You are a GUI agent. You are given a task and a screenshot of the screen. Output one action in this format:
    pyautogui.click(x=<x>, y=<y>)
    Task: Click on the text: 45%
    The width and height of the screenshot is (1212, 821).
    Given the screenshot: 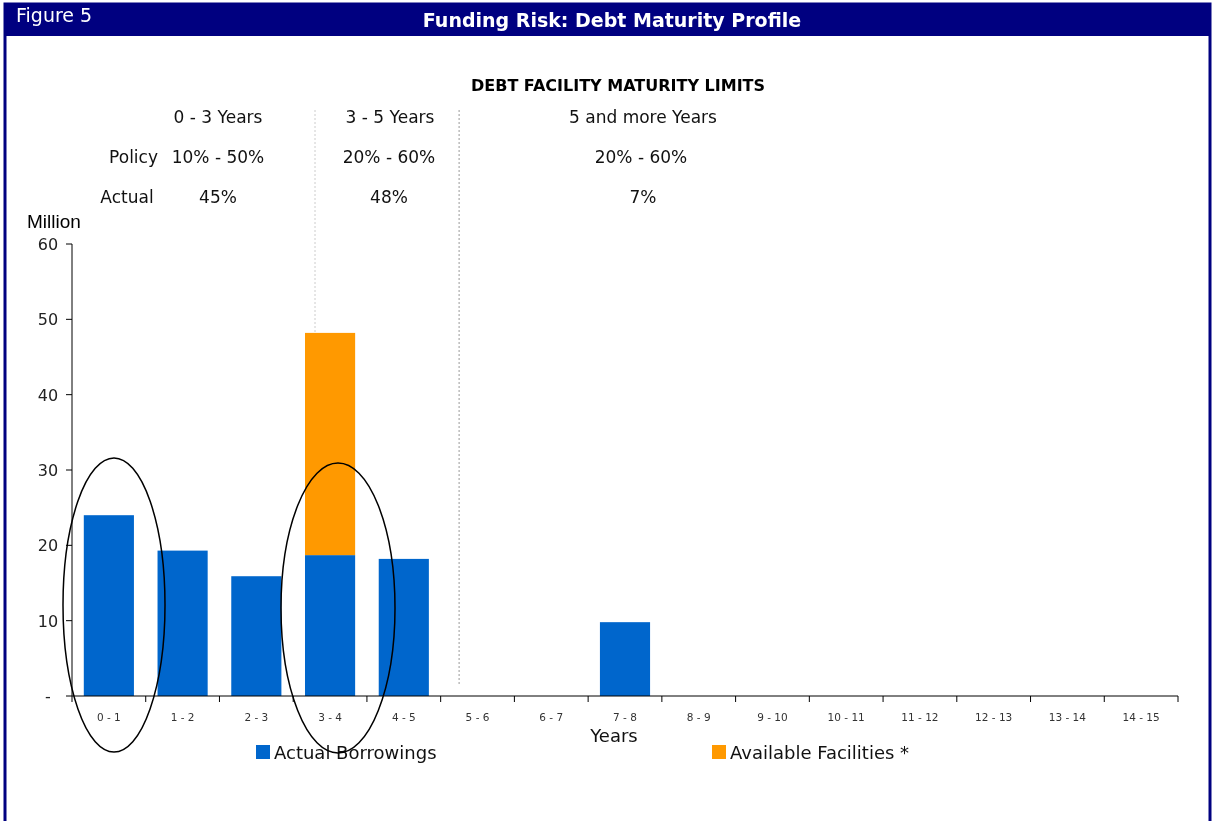 What is the action you would take?
    pyautogui.click(x=218, y=197)
    